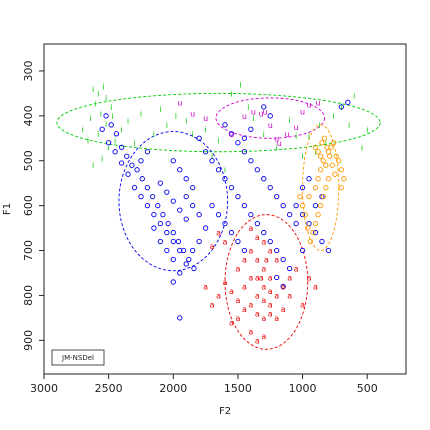  What do you see at coordinates (263, 268) in the screenshot?
I see `point-a-2-6: a` at bounding box center [263, 268].